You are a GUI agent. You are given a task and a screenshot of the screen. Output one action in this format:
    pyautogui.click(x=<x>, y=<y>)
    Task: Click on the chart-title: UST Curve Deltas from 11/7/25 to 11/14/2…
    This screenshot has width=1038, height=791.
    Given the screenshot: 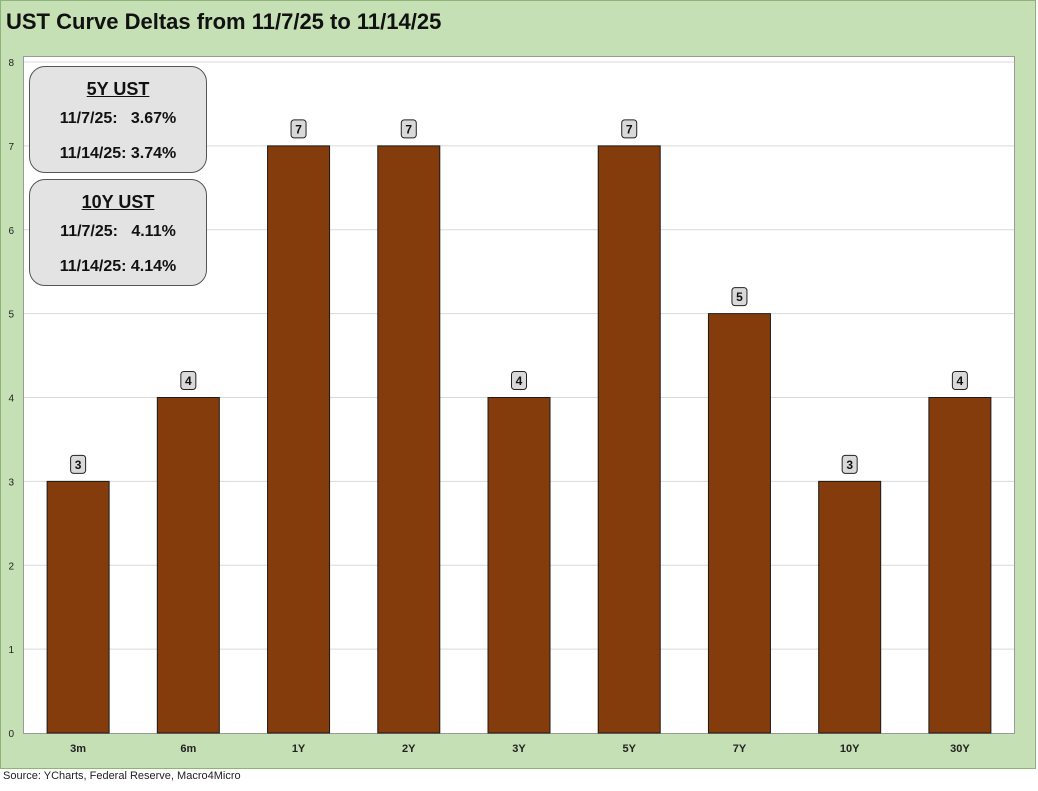 What is the action you would take?
    pyautogui.click(x=224, y=21)
    